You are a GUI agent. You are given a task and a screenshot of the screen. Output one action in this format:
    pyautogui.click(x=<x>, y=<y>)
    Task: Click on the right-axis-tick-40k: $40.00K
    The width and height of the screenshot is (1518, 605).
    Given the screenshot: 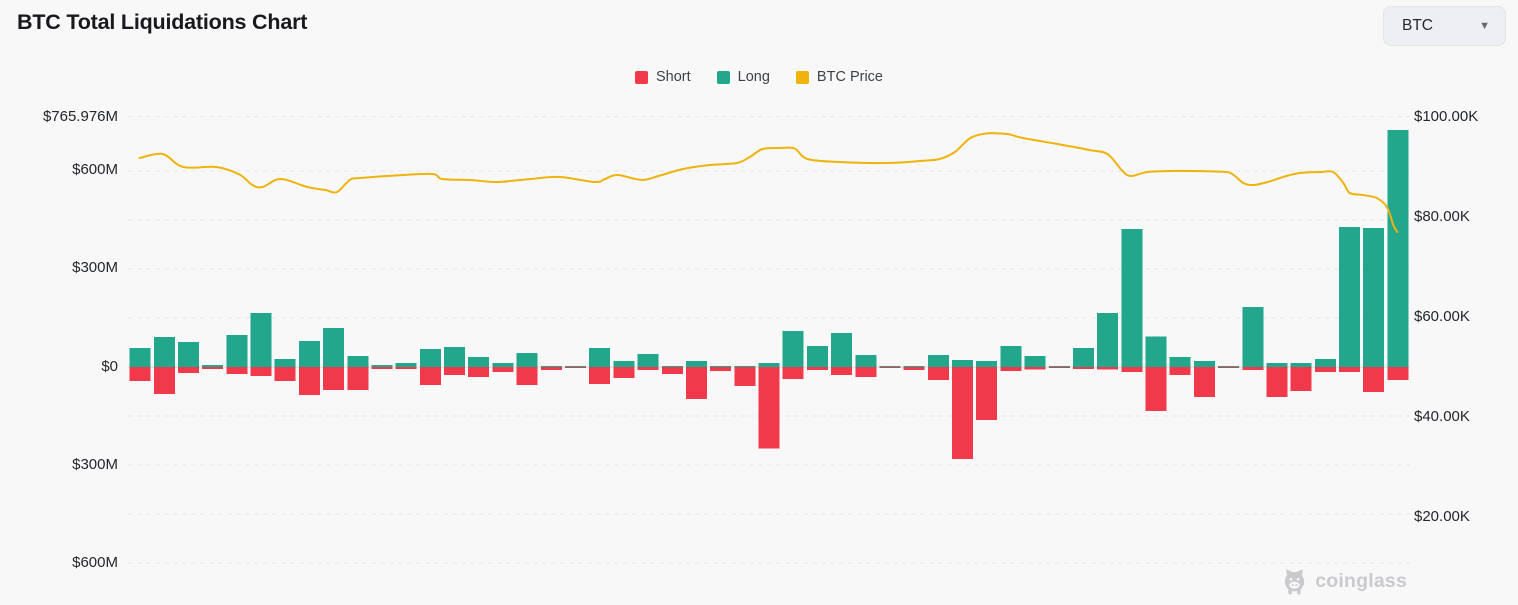 What is the action you would take?
    pyautogui.click(x=1442, y=416)
    